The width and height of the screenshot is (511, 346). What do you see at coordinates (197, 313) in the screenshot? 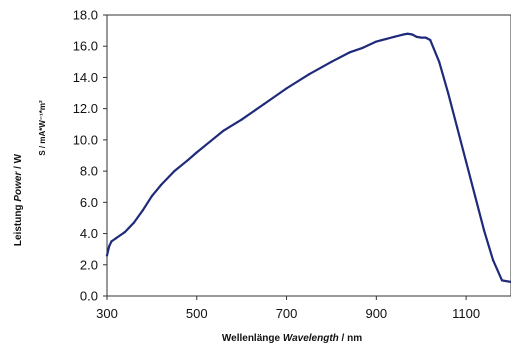
I see `x-tick-label: 500` at bounding box center [197, 313].